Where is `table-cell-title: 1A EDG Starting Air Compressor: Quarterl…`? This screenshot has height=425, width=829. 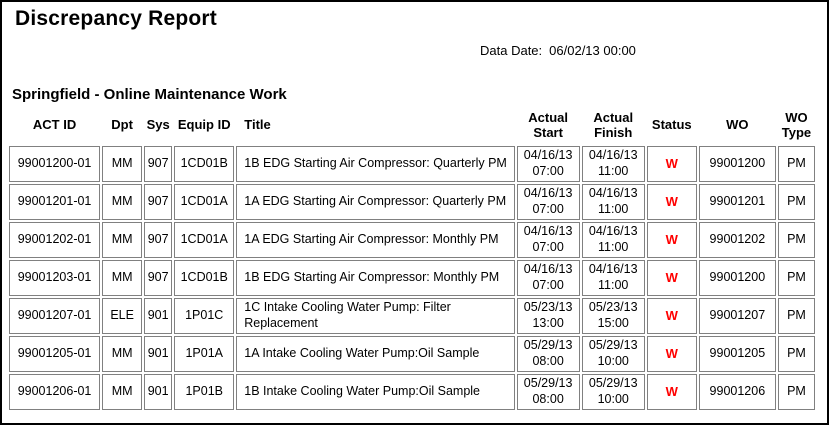
table-cell-title: 1A EDG Starting Air Compressor: Quarterl… is located at coordinates (375, 202).